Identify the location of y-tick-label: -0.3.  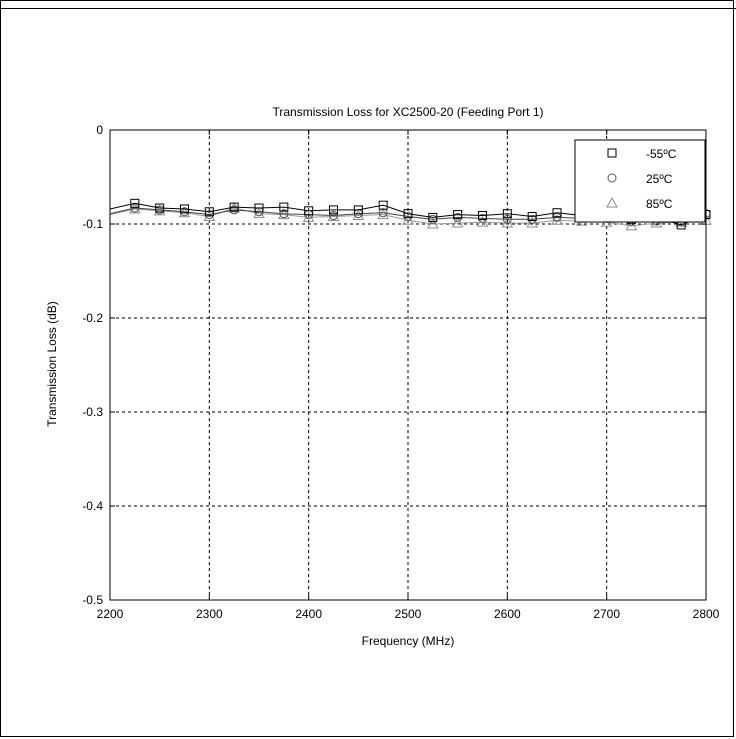
(92, 412).